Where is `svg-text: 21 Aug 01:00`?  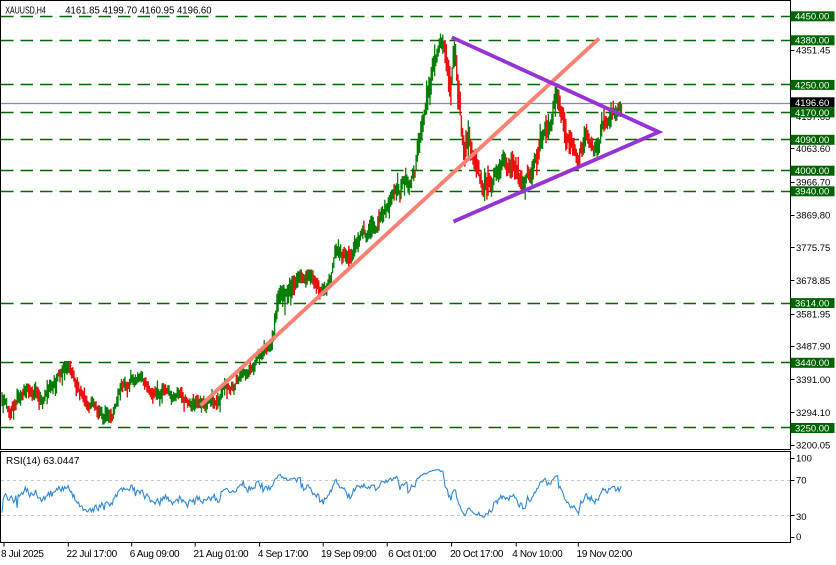
svg-text: 21 Aug 01:00 is located at coordinates (222, 554).